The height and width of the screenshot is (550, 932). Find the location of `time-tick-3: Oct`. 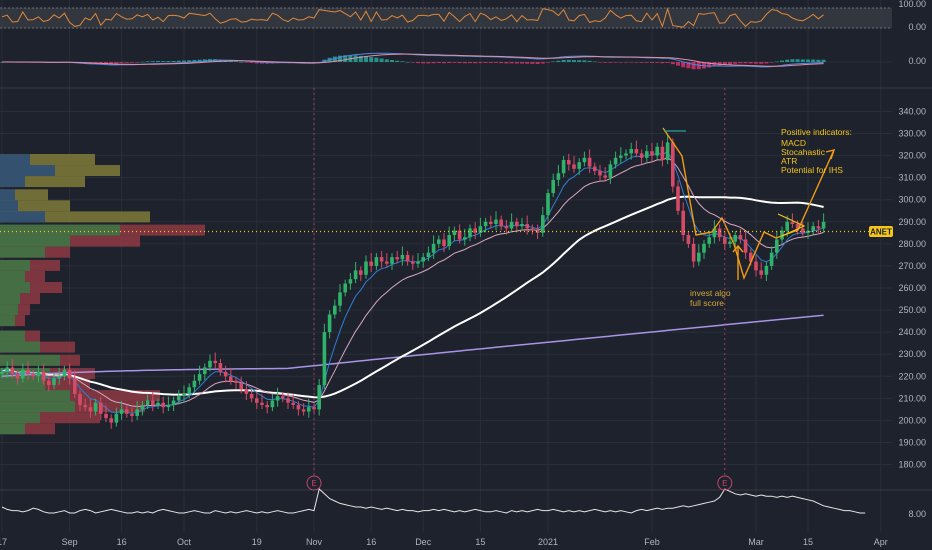

time-tick-3: Oct is located at coordinates (184, 542).